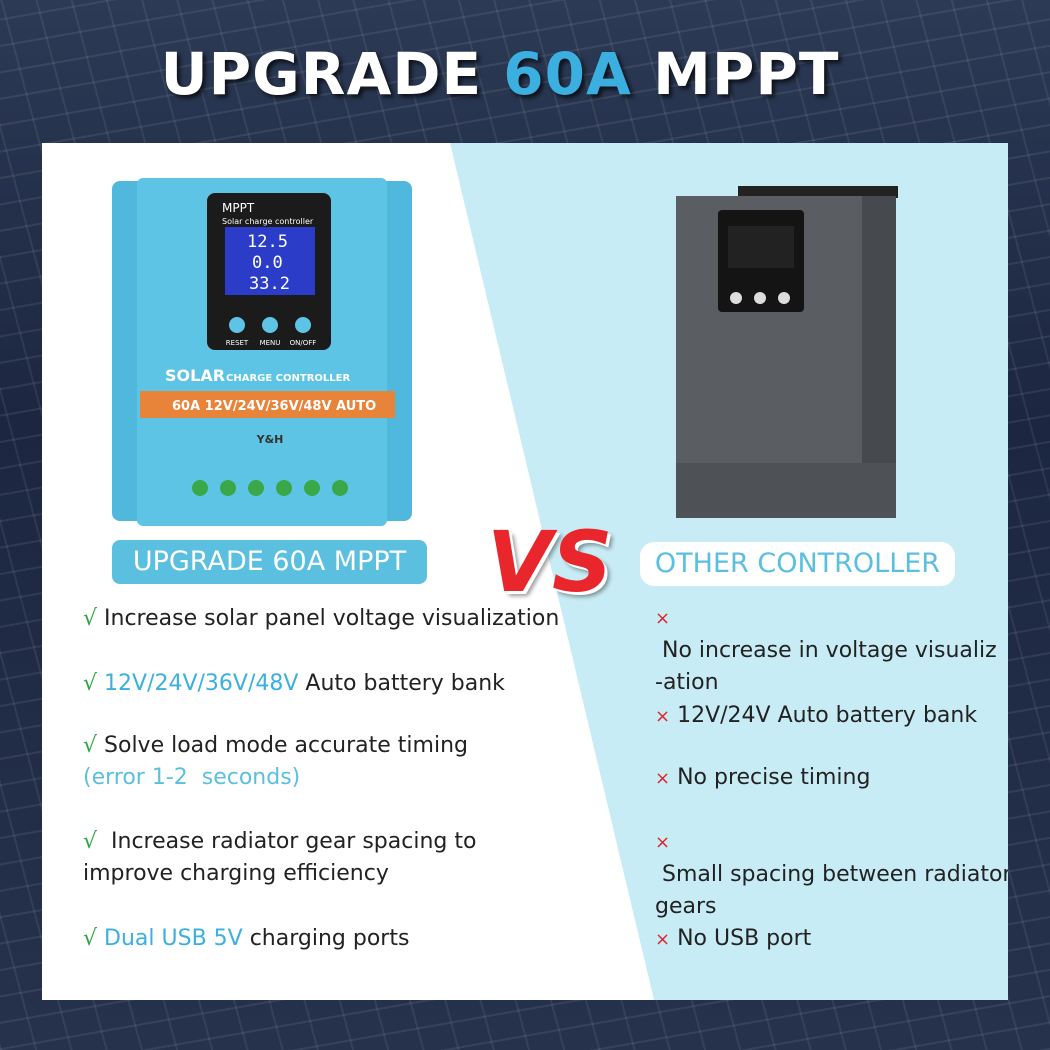  I want to click on title-part: 60A, so click(567, 74).